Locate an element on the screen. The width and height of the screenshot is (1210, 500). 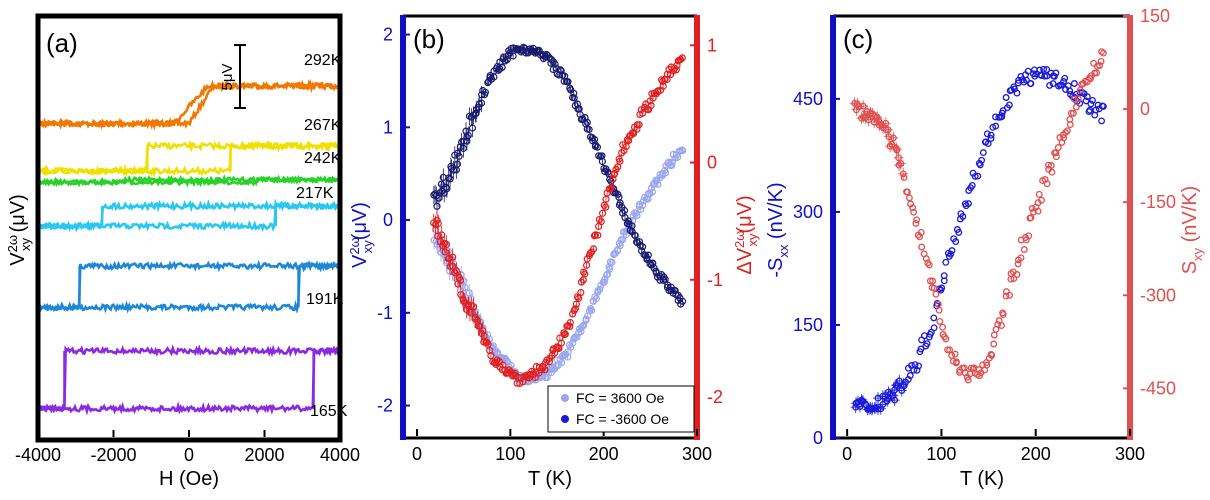
panel-a-x-ticks: -4000 -2000 0 2000 4000 is located at coordinates (187, 447).